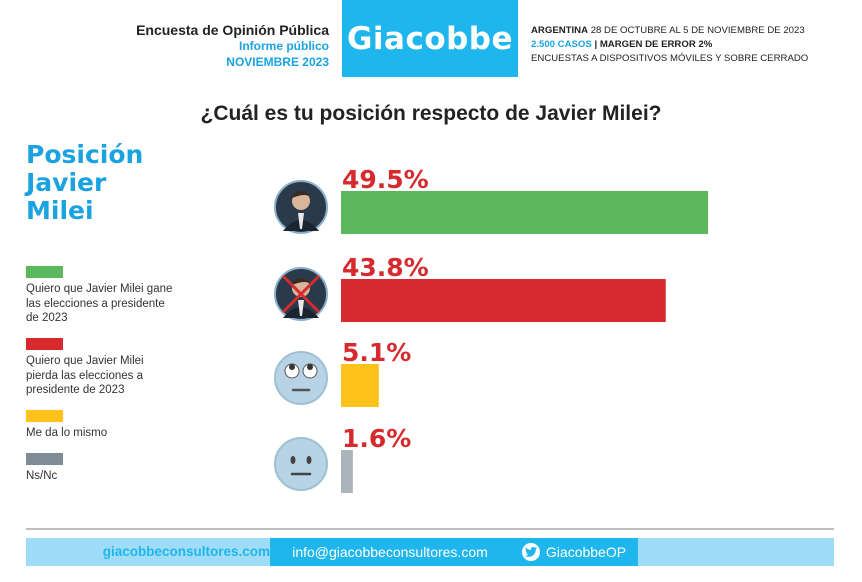 The height and width of the screenshot is (582, 862). Describe the element at coordinates (85, 154) in the screenshot. I see `side-title-line: Posición` at that location.